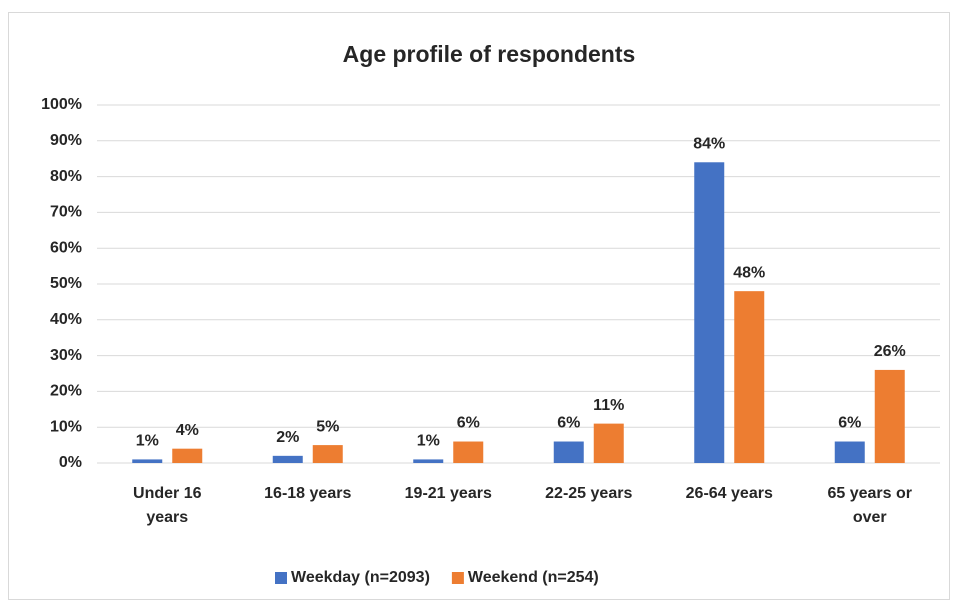  What do you see at coordinates (448, 493) in the screenshot?
I see `x-tick-label: 19-21 years` at bounding box center [448, 493].